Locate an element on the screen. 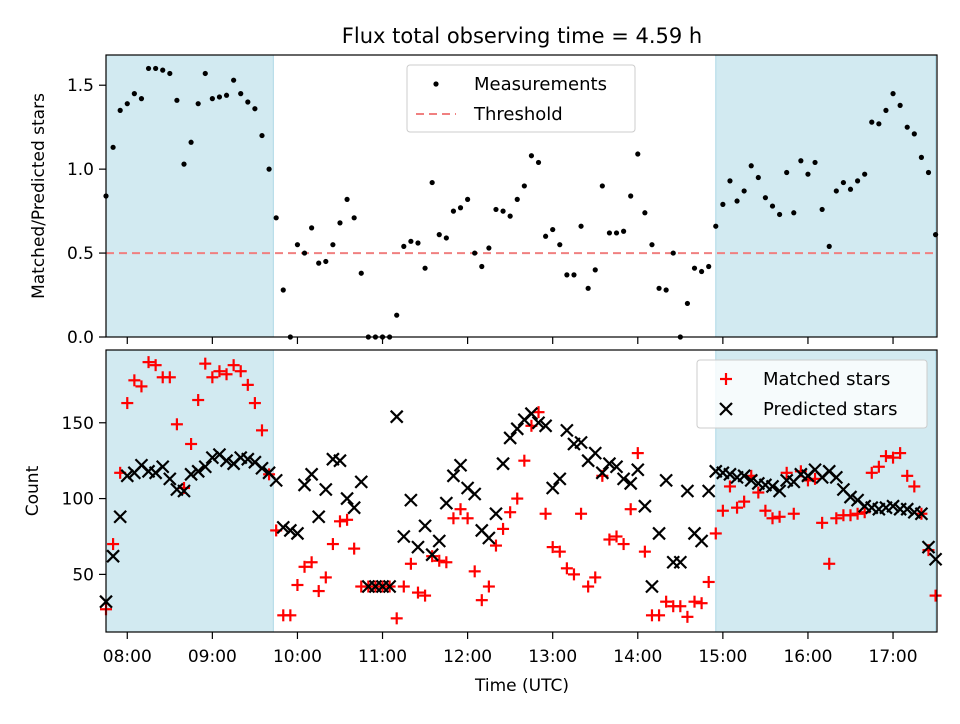 The width and height of the screenshot is (960, 724). bottom-y-tick-label: 100 is located at coordinates (78, 500).